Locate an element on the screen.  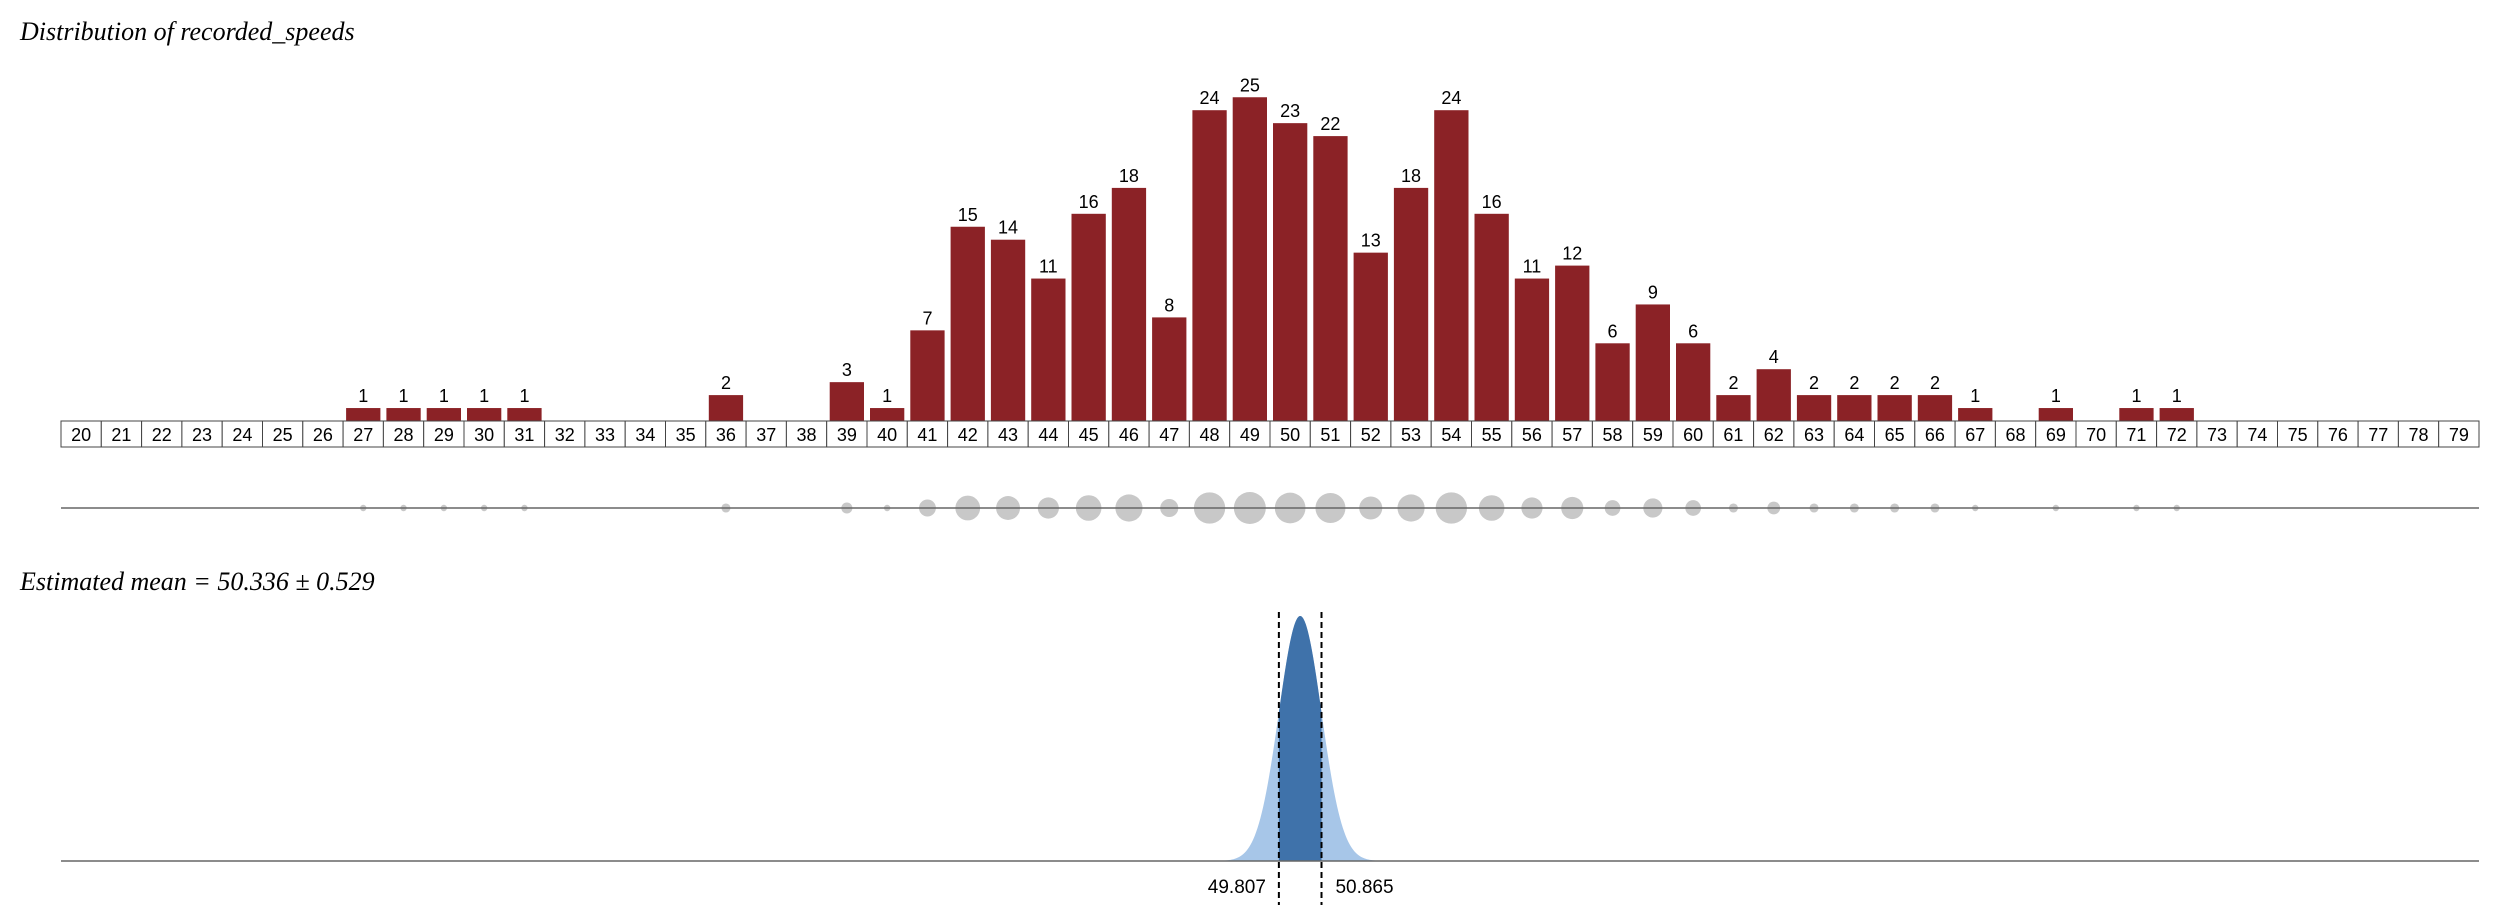
x-tick-label: 56 is located at coordinates (1532, 435).